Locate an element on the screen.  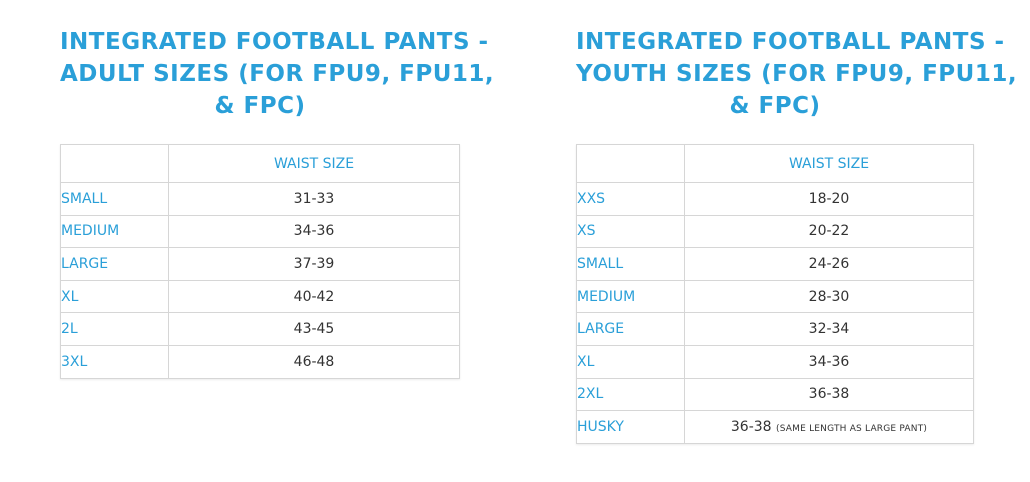
waist-value: 31-33 is located at coordinates (314, 199).